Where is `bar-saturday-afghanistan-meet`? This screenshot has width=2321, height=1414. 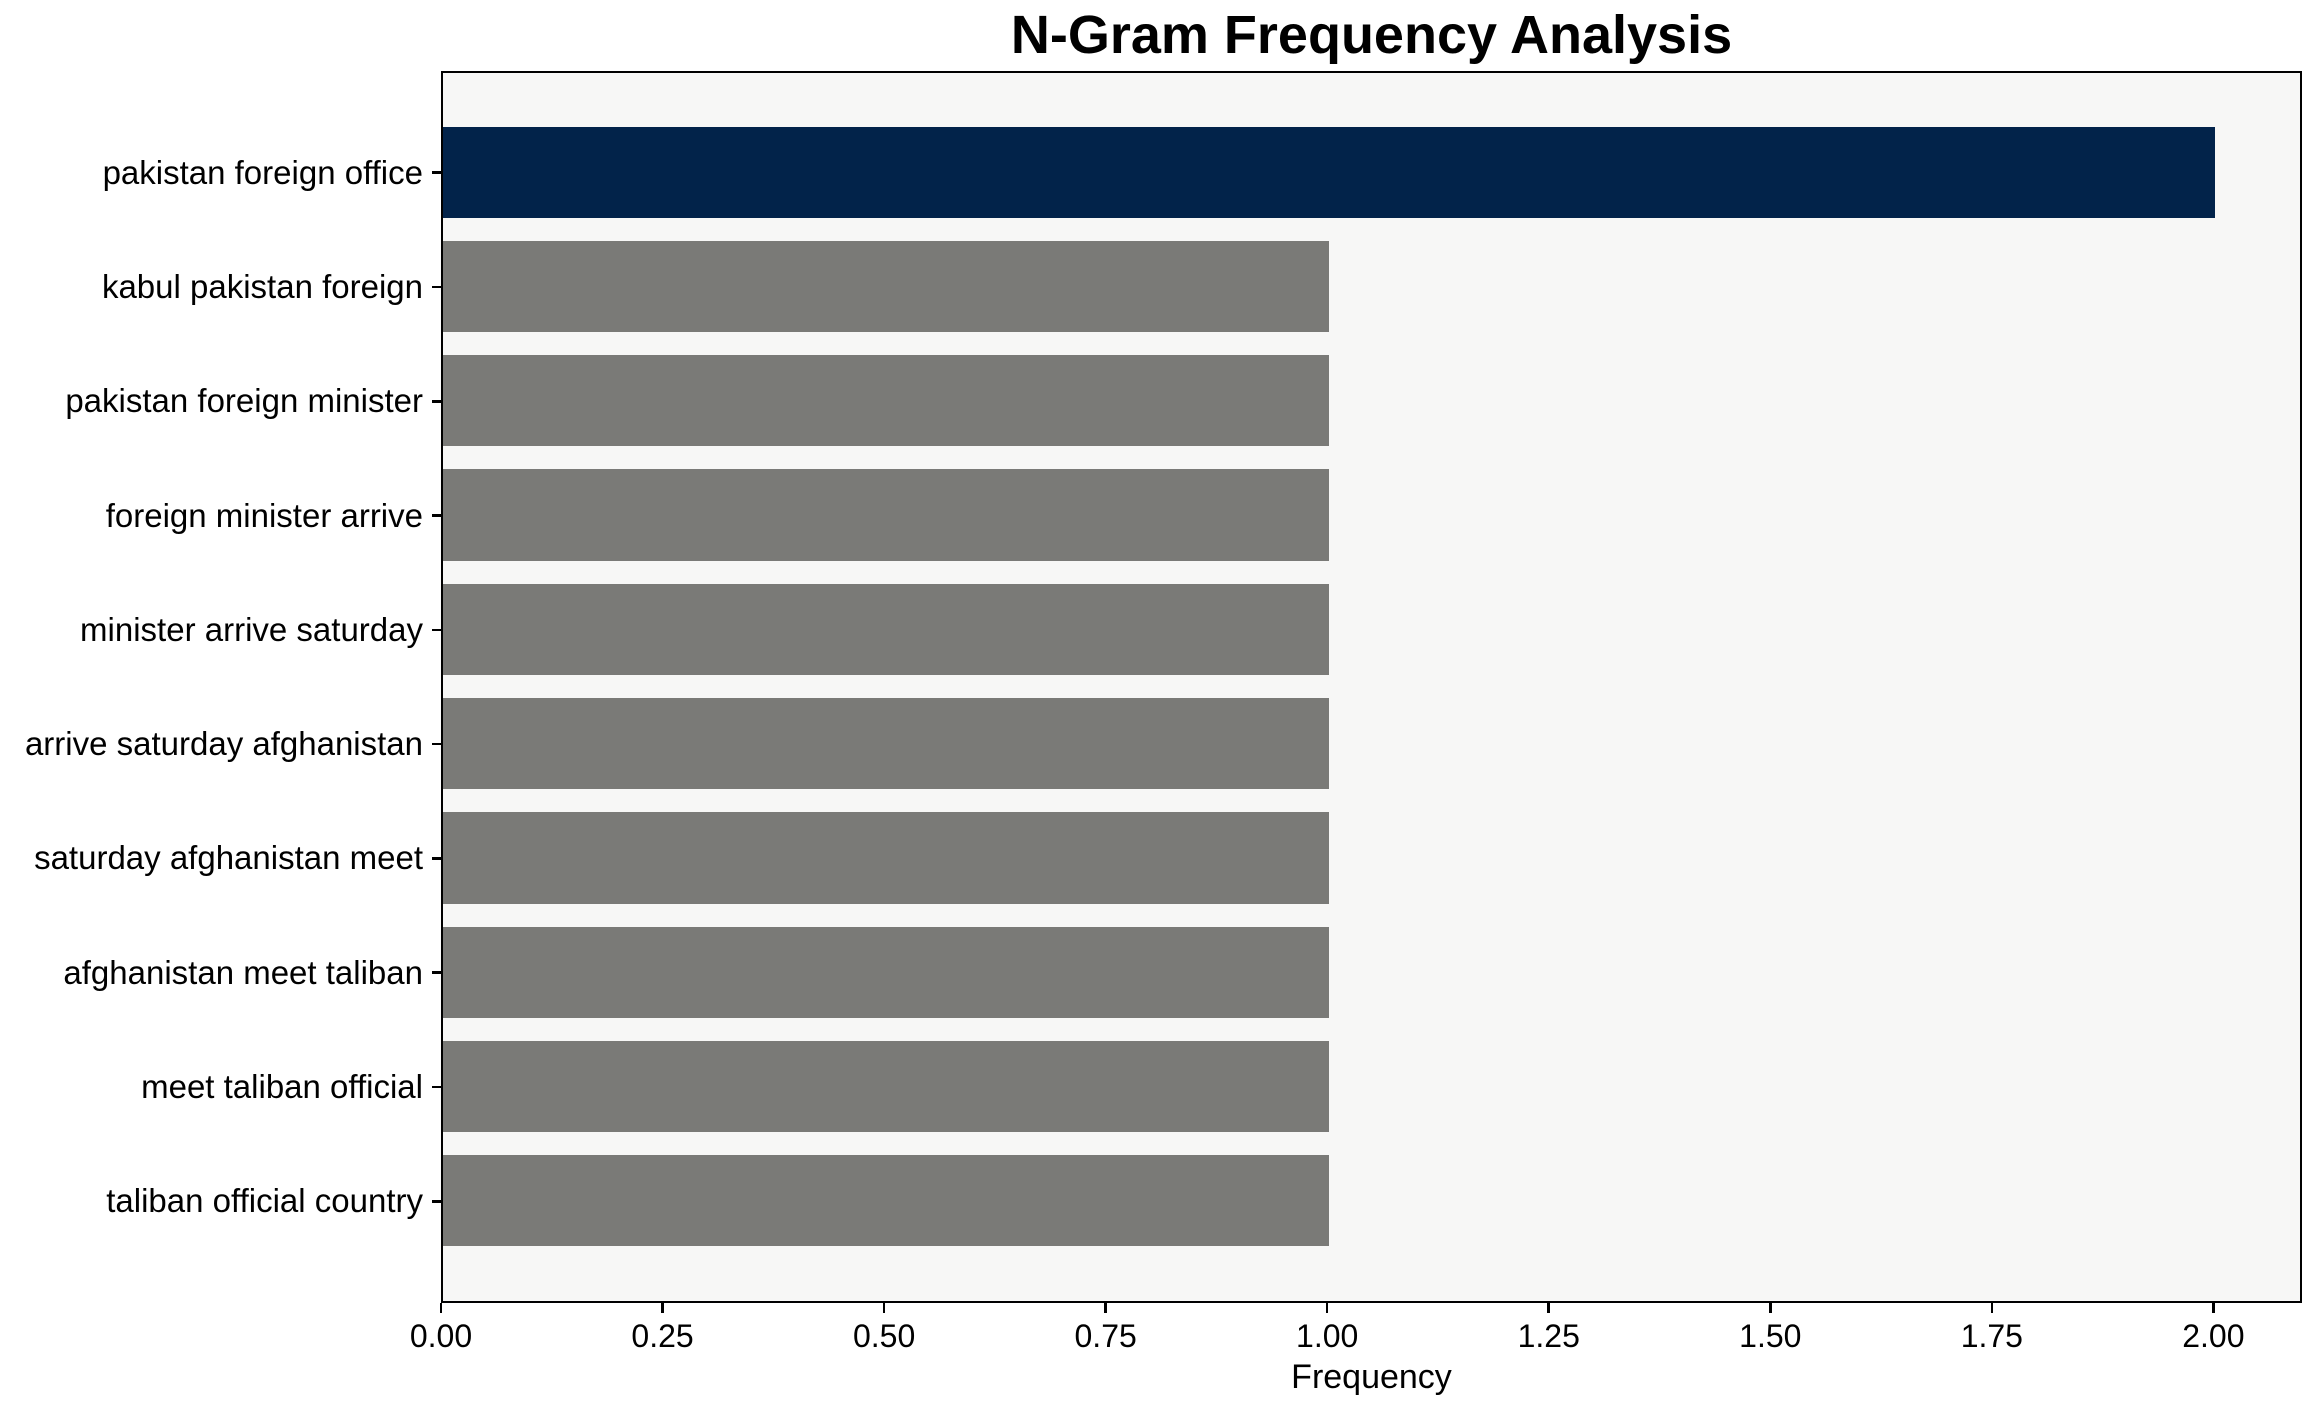
bar-saturday-afghanistan-meet is located at coordinates (886, 858).